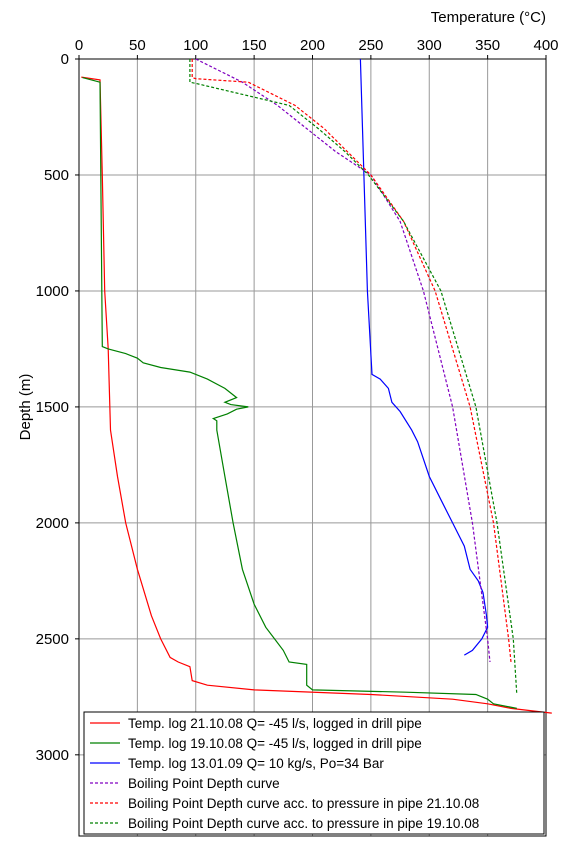 The height and width of the screenshot is (847, 562). Describe the element at coordinates (488, 17) in the screenshot. I see `x-axis-title: Temperature (°C)` at that location.